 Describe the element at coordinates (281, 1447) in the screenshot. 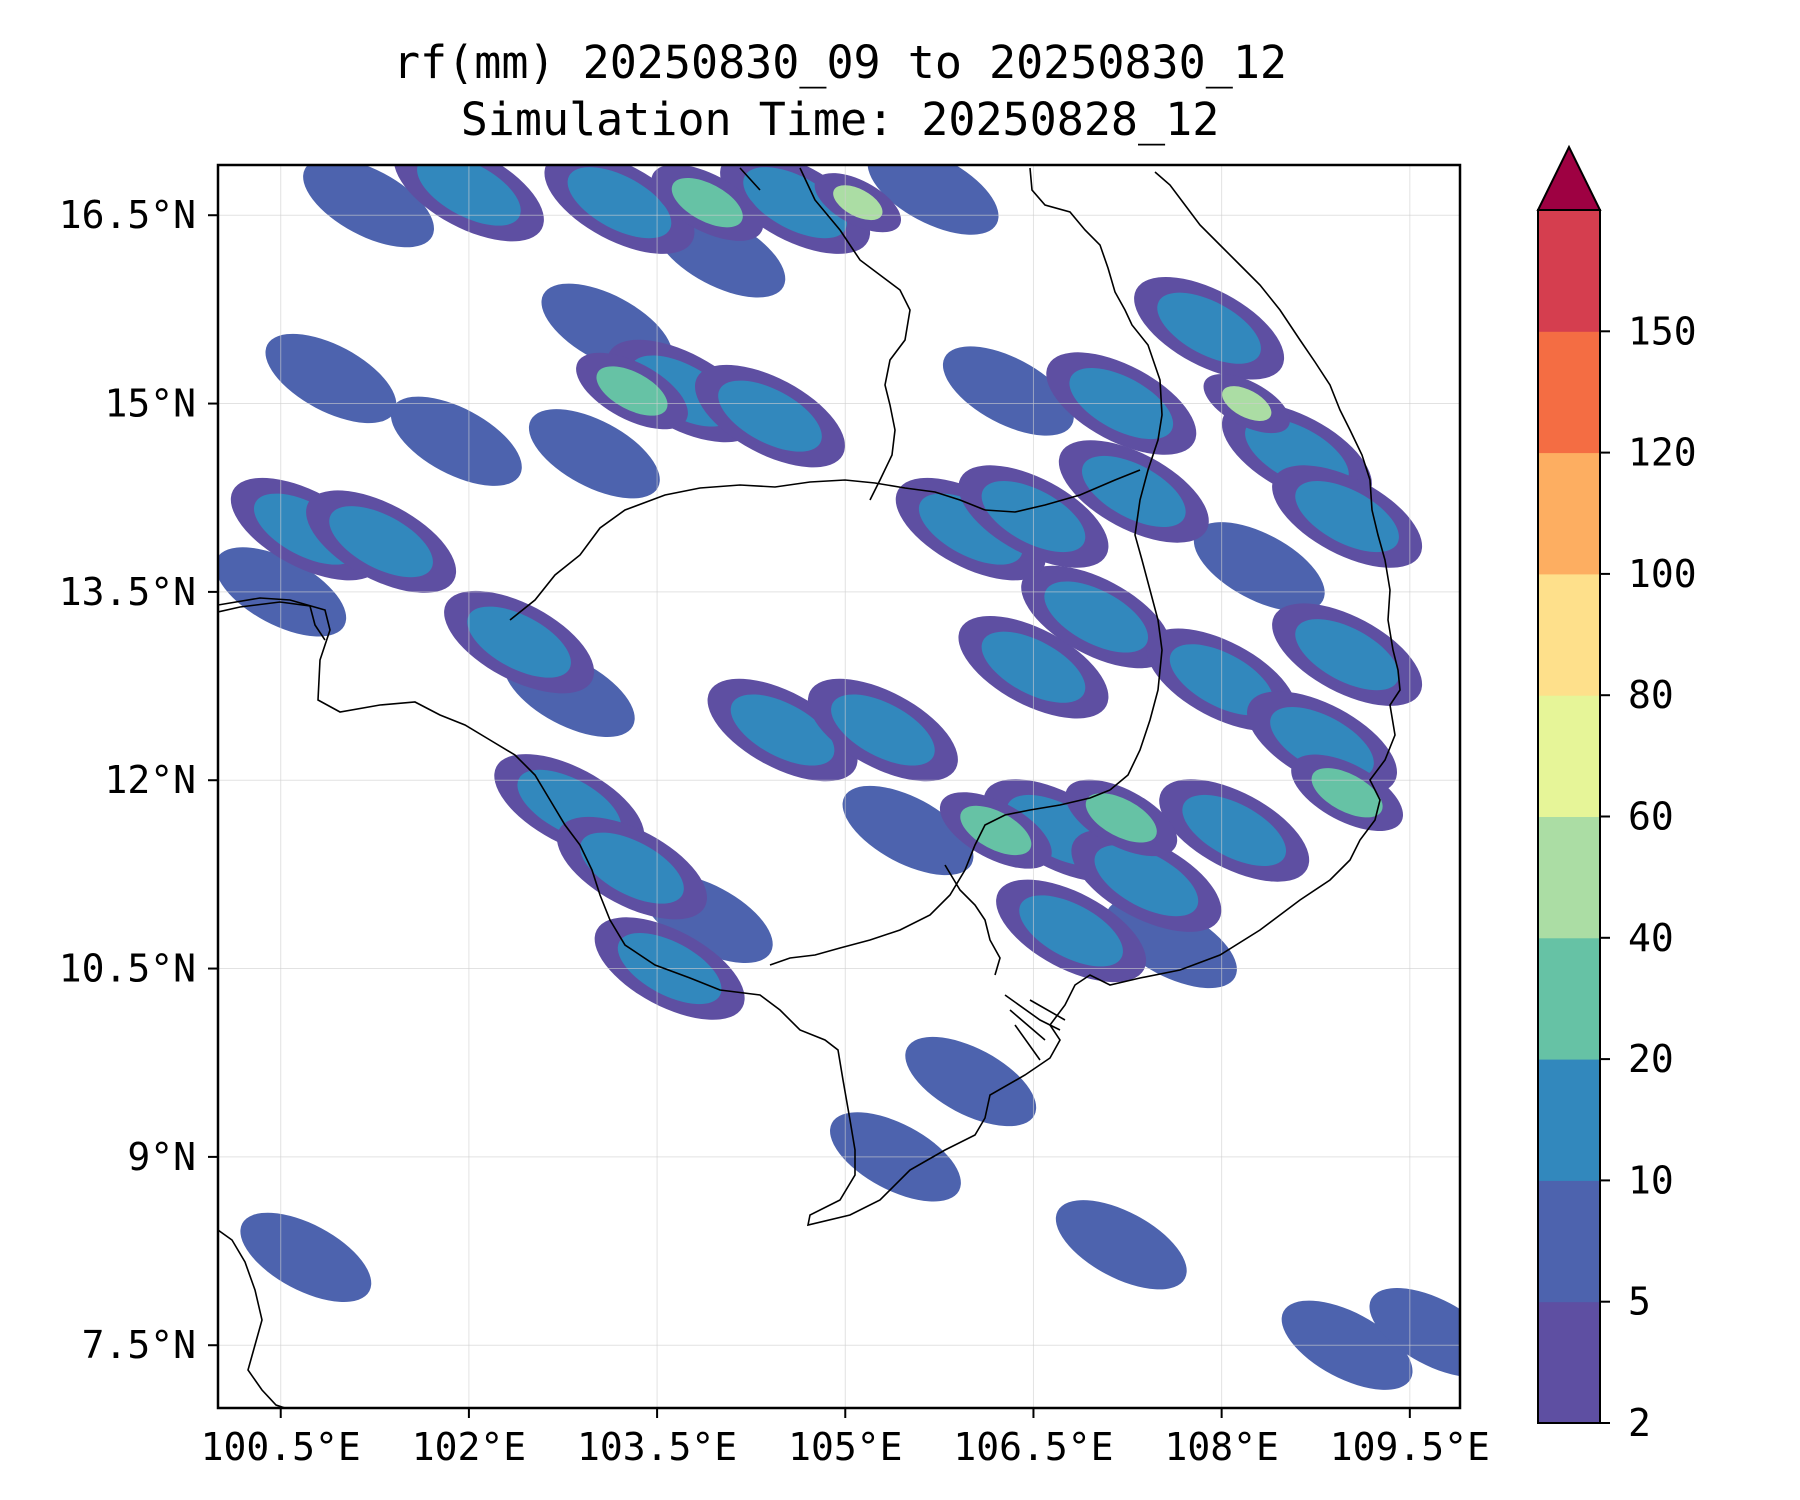

I see `lon-tick-label: 100.5°E` at that location.